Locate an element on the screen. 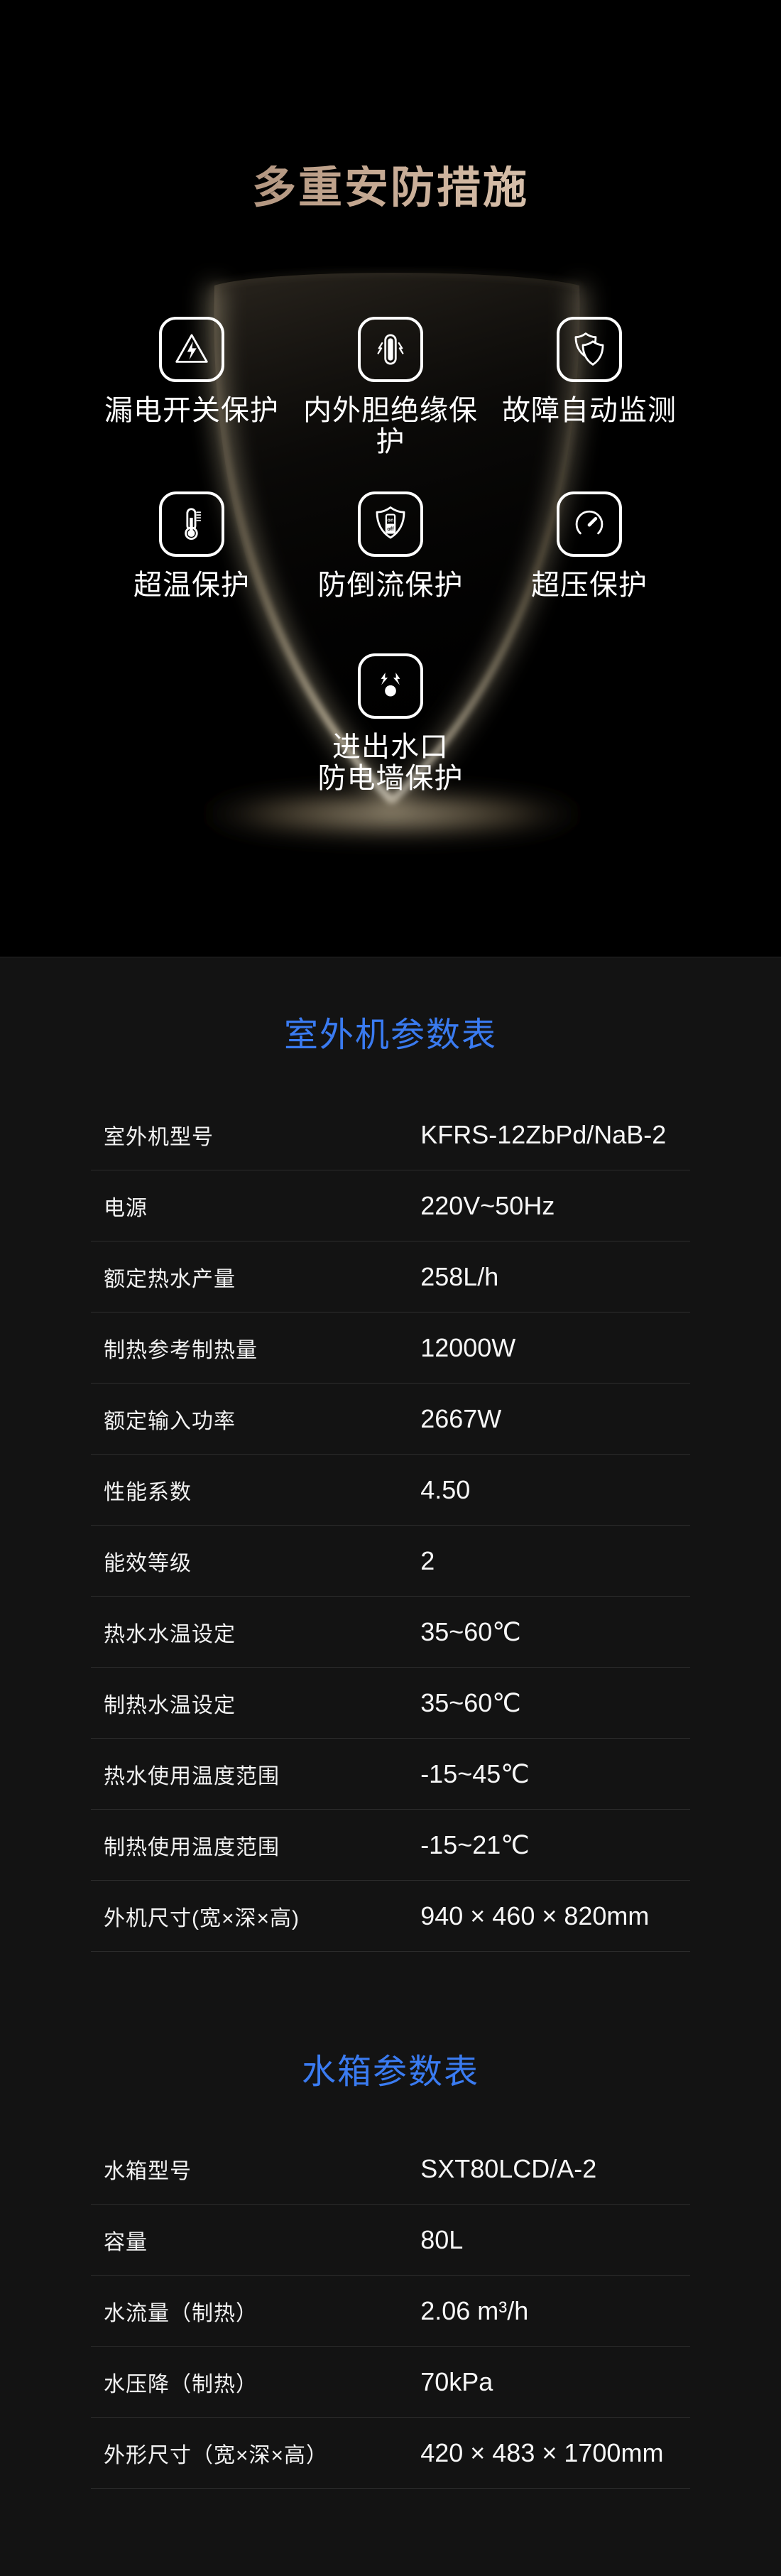 This screenshot has width=781, height=2576. feature-row-1: 漏电开关保护 内外胆绝缘保护 is located at coordinates (390, 387).